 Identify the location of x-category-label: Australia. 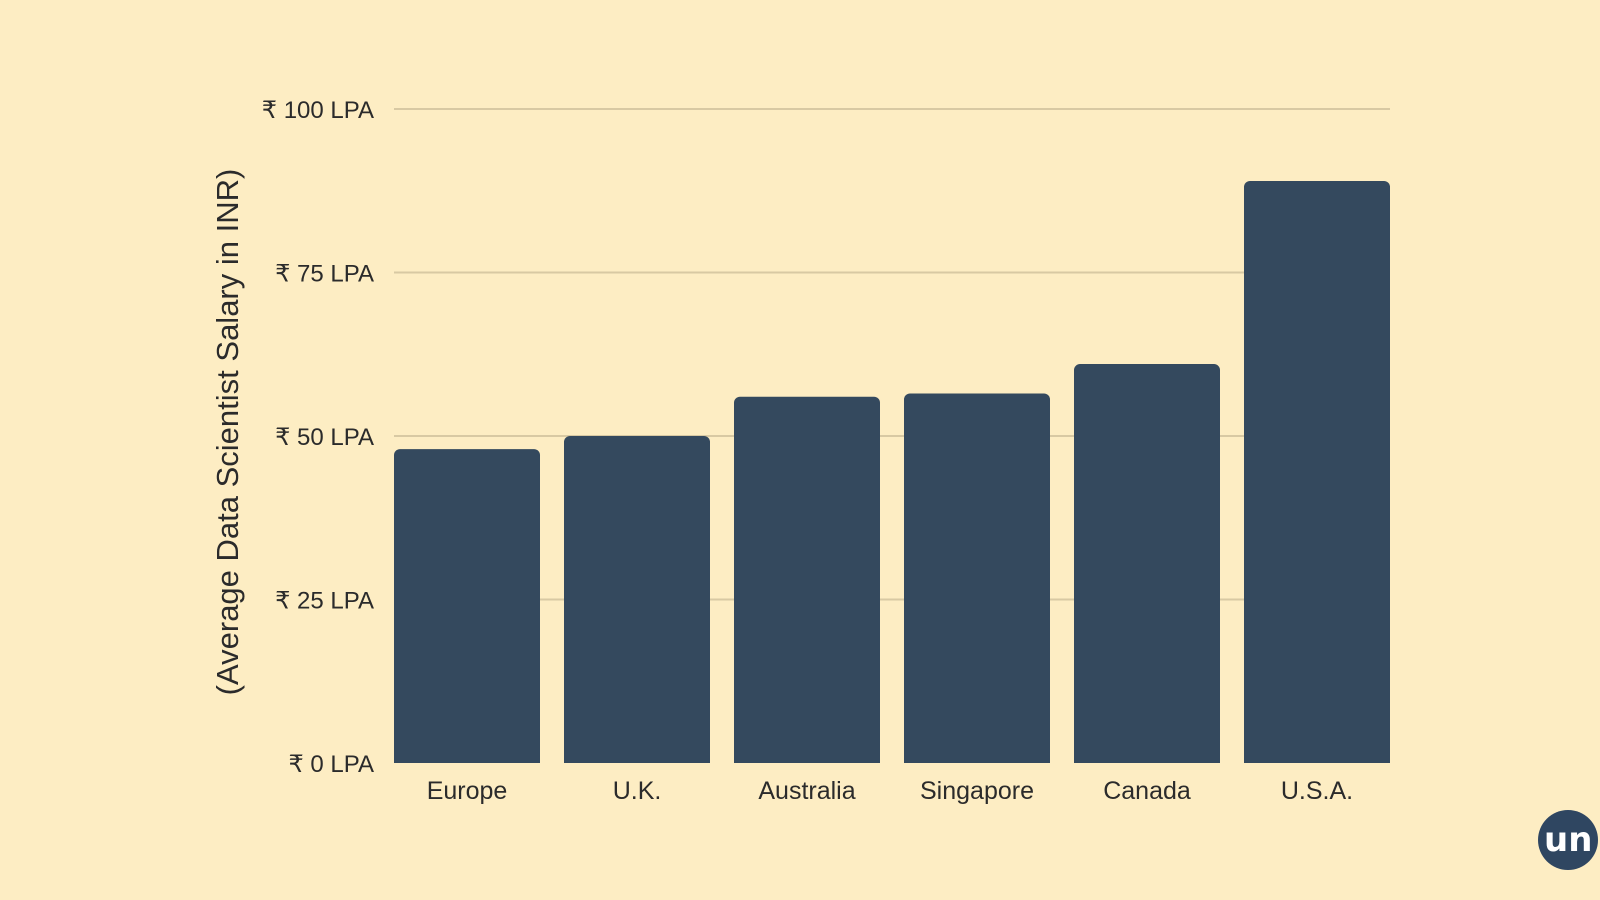
(806, 791).